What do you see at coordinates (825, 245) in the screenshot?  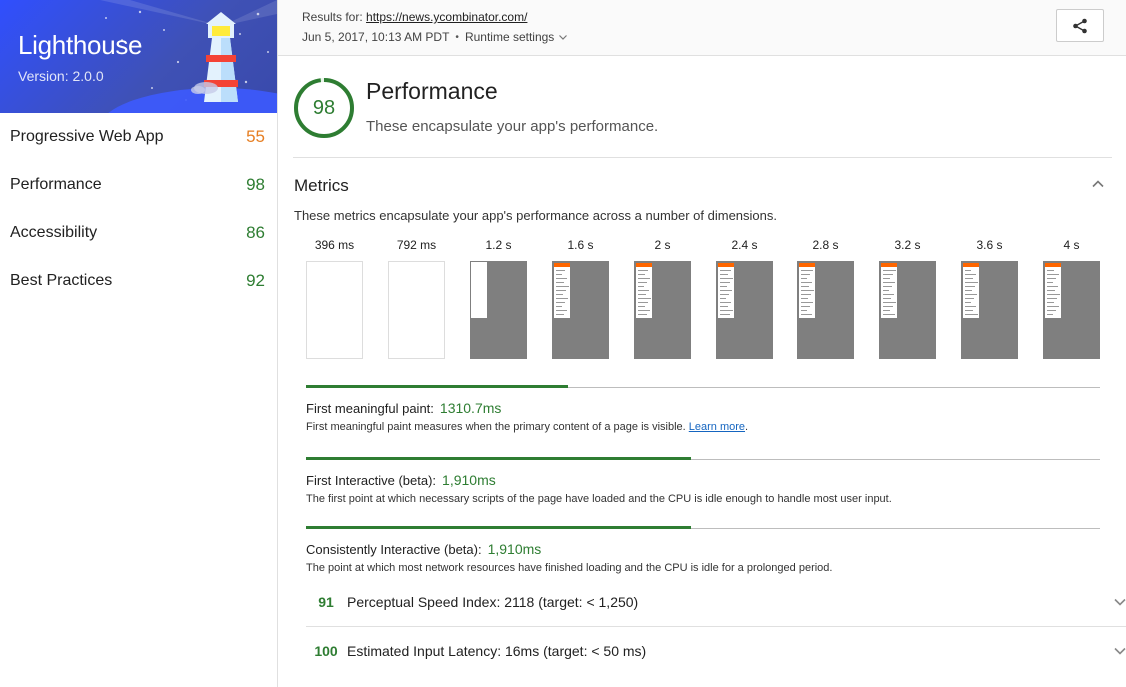 I see `filmstrip-timestamp: 2.8 s` at bounding box center [825, 245].